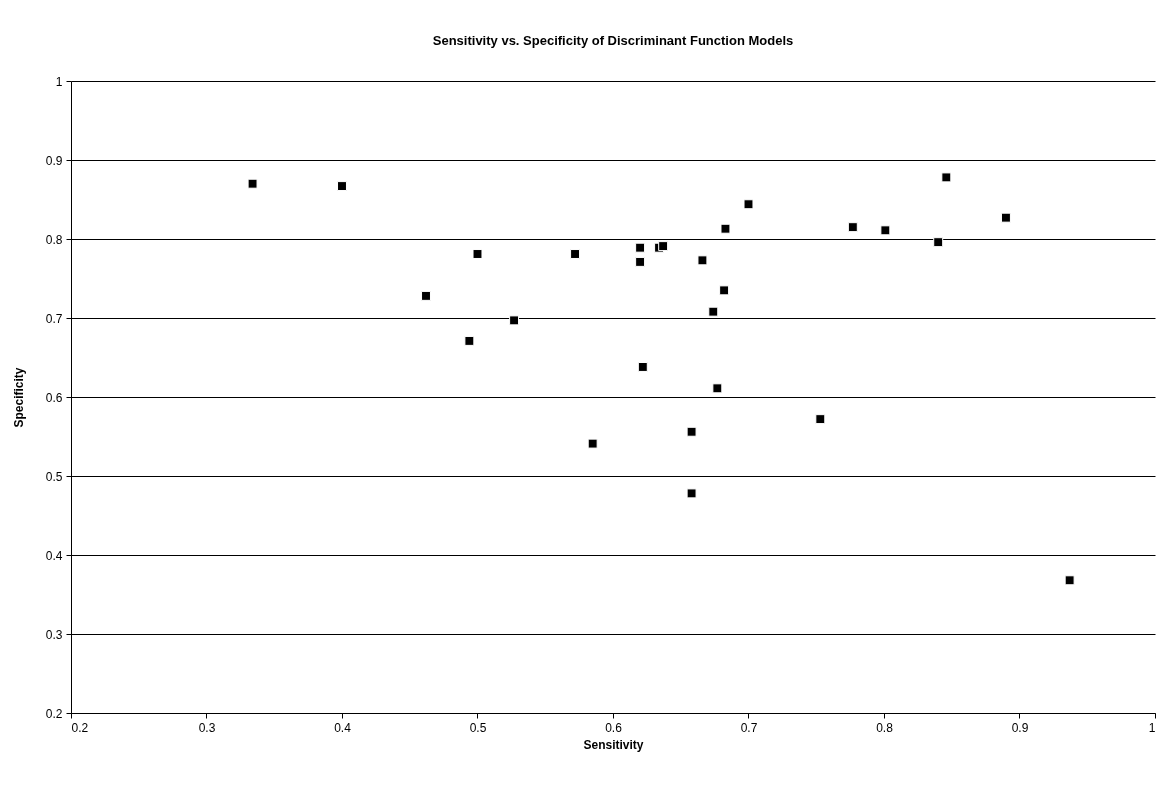 The image size is (1164, 785). What do you see at coordinates (1152, 727) in the screenshot?
I see `x-tick-label: 1` at bounding box center [1152, 727].